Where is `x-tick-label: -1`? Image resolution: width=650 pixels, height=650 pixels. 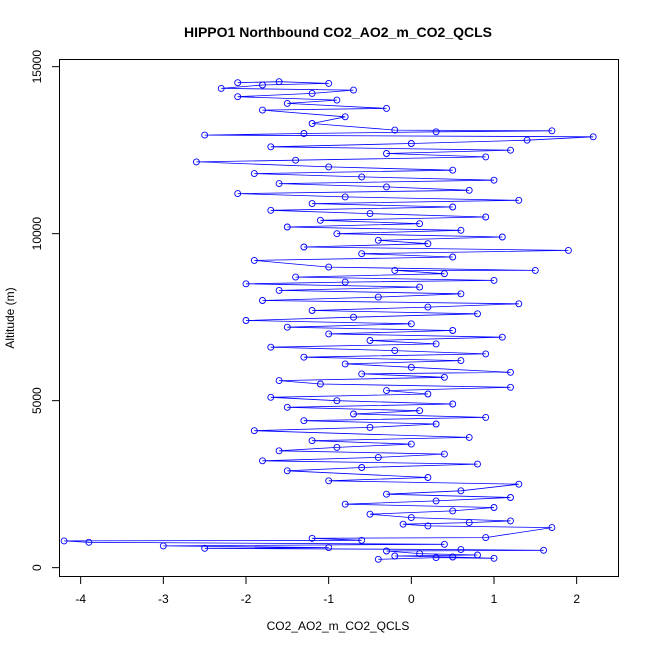 x-tick-label: -1 is located at coordinates (328, 599).